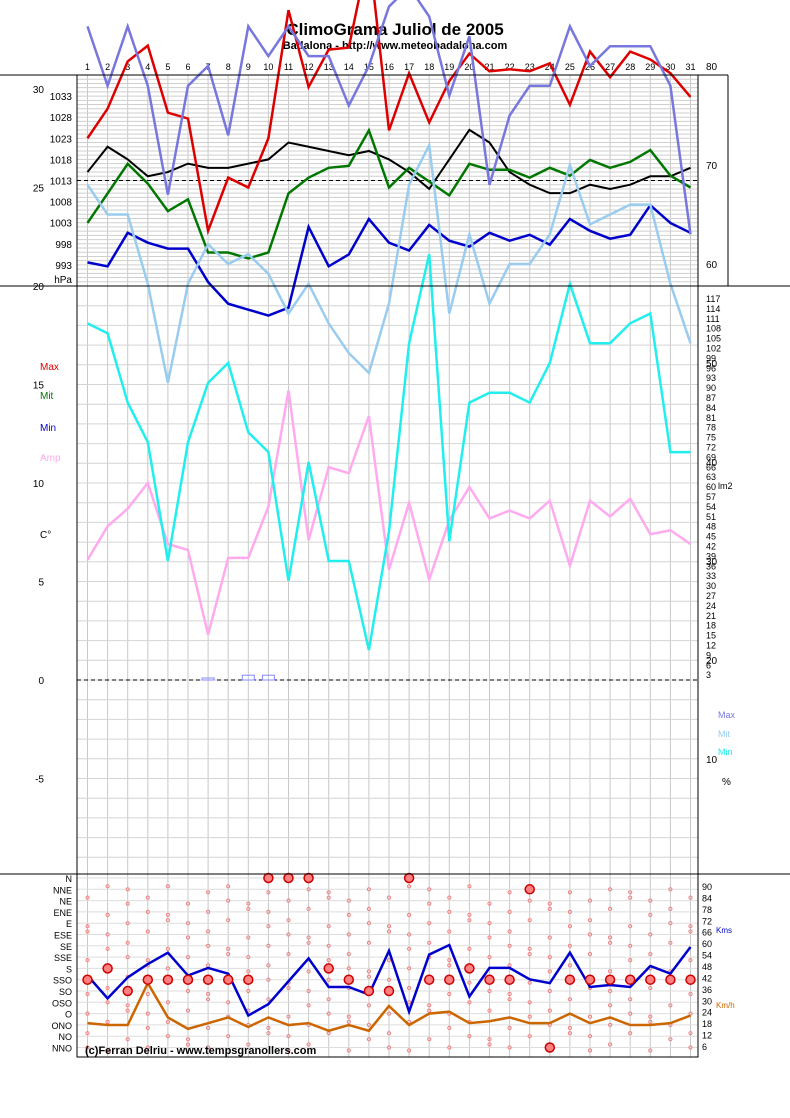 This screenshot has height=1118, width=790. What do you see at coordinates (711, 636) in the screenshot?
I see `rain-tick-label: 15` at bounding box center [711, 636].